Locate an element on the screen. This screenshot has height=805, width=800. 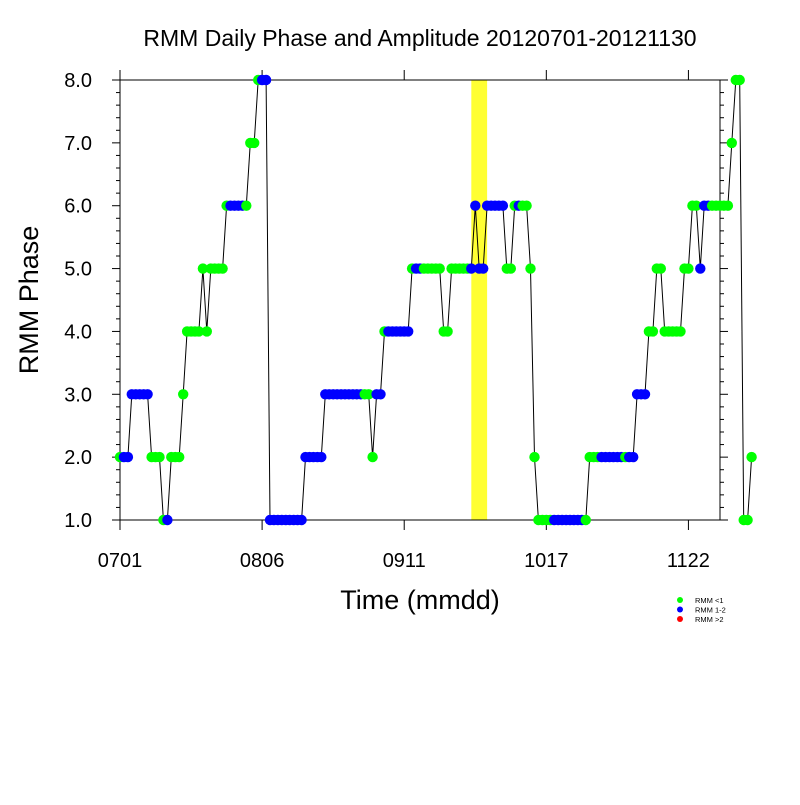
y-tick-label: 7.0 is located at coordinates (78, 144).